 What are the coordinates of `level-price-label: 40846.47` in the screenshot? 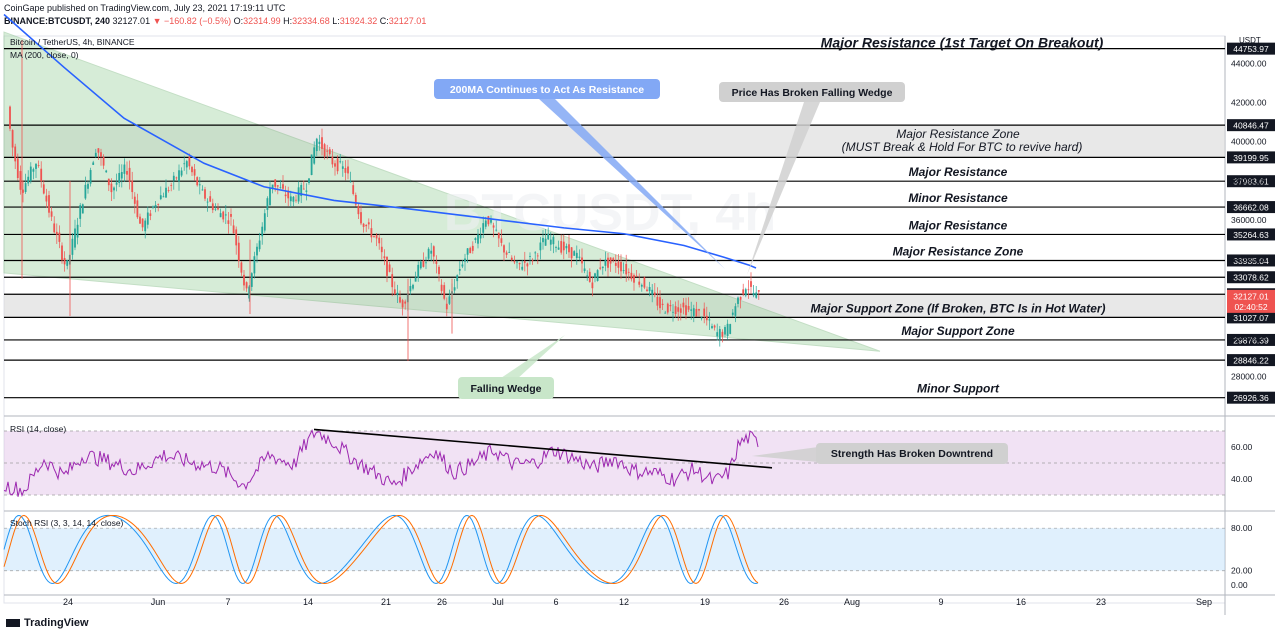 It's located at (1251, 126).